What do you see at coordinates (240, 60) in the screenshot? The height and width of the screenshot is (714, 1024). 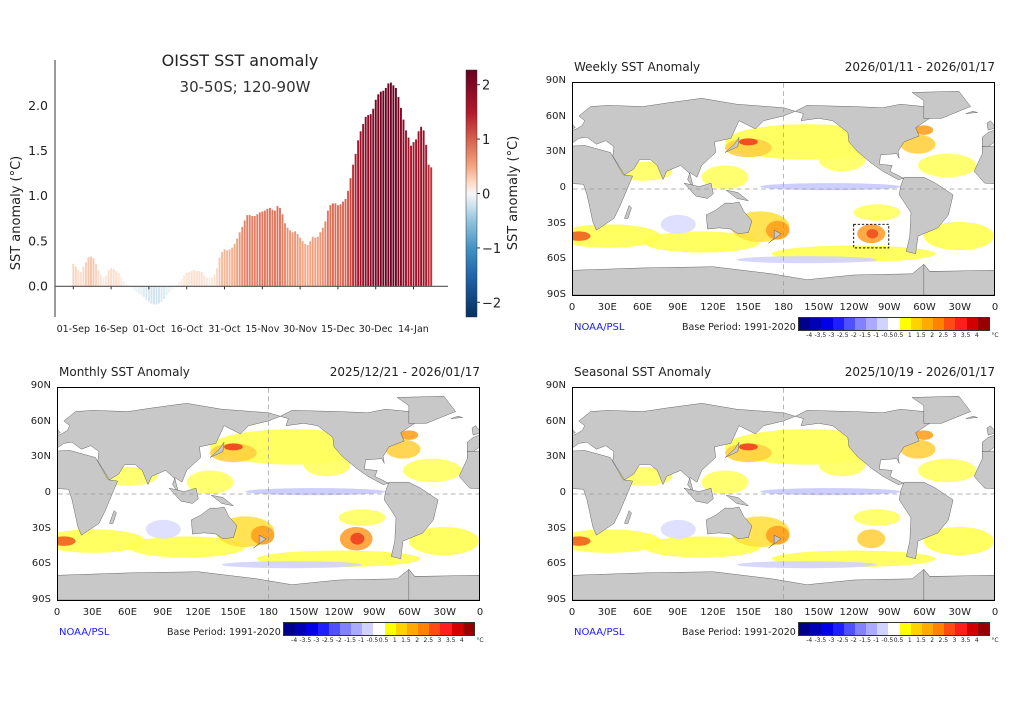 I see `chart-title: OISST SST anomaly` at bounding box center [240, 60].